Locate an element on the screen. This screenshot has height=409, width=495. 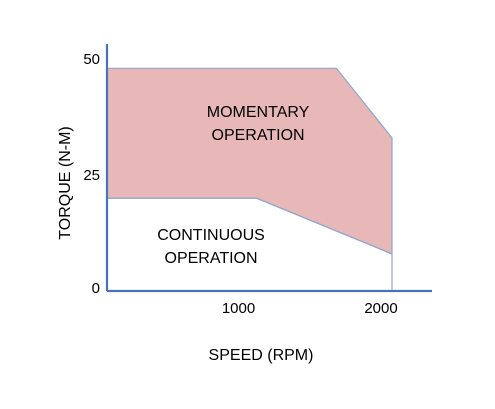
y-tick-label: 50 is located at coordinates (91, 59).